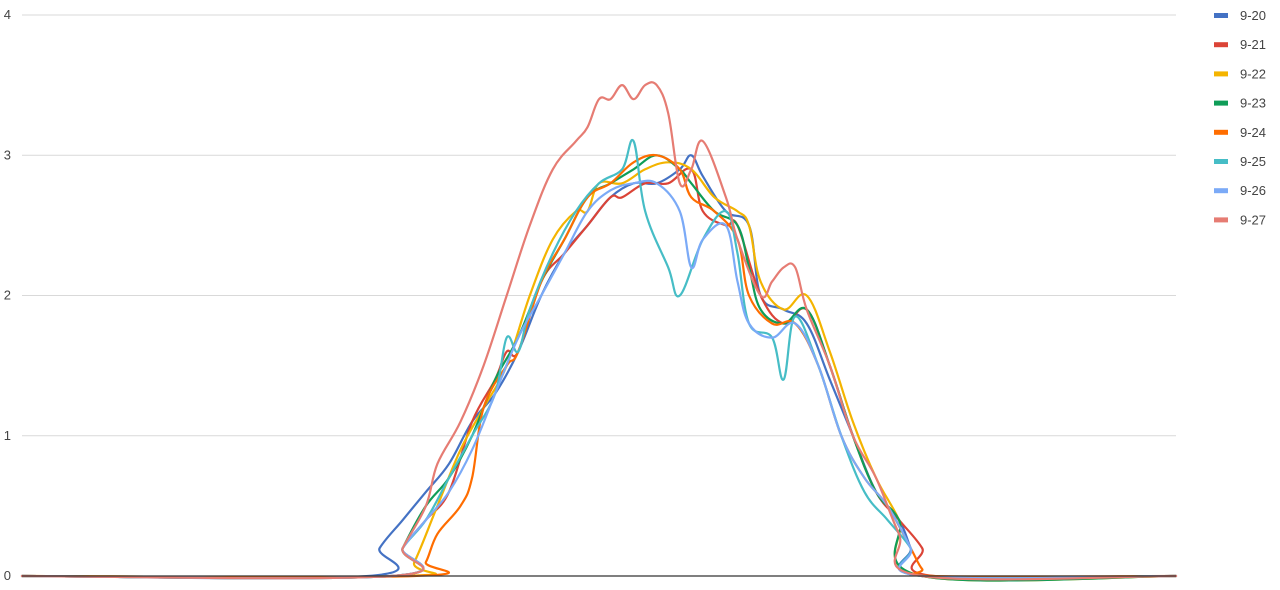 Image resolution: width=1280 pixels, height=590 pixels. What do you see at coordinates (7, 435) in the screenshot?
I see `y-tick-label: 1` at bounding box center [7, 435].